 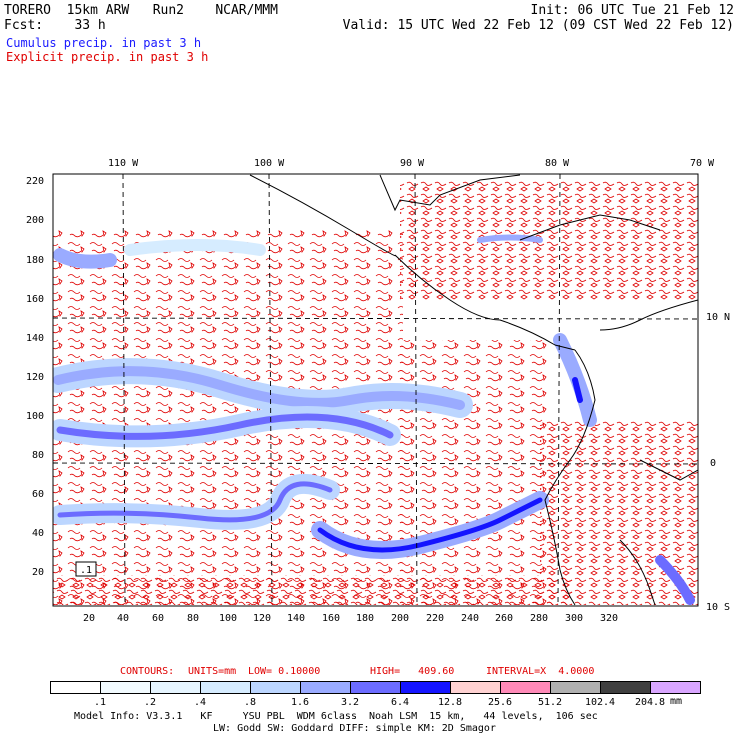 What do you see at coordinates (470, 618) in the screenshot?
I see `x-tick: 240` at bounding box center [470, 618].